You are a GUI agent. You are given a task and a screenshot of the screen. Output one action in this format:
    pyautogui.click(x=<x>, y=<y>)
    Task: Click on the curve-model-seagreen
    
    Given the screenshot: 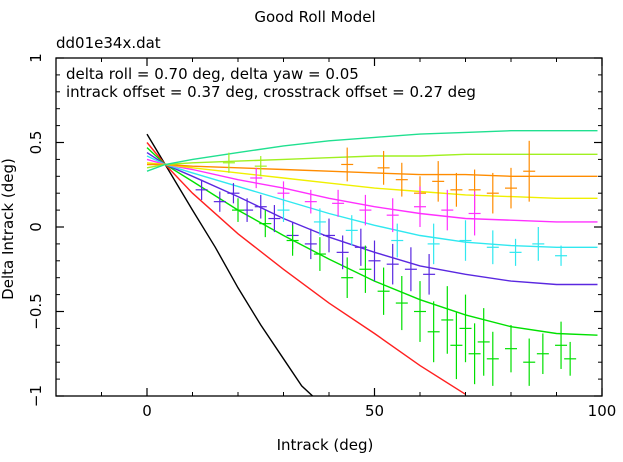 What is the action you would take?
    pyautogui.click(x=372, y=150)
    